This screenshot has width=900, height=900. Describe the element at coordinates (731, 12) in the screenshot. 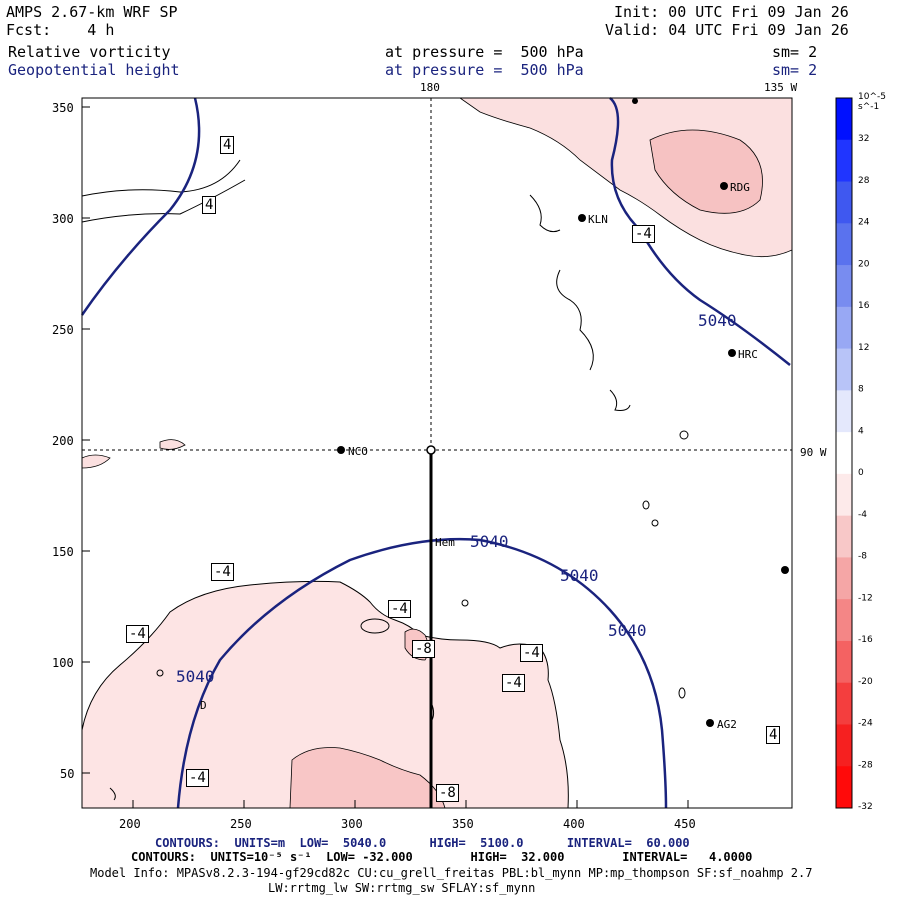

I see `init-time: Init: 00 UTC Fri 09 Jan 26` at that location.